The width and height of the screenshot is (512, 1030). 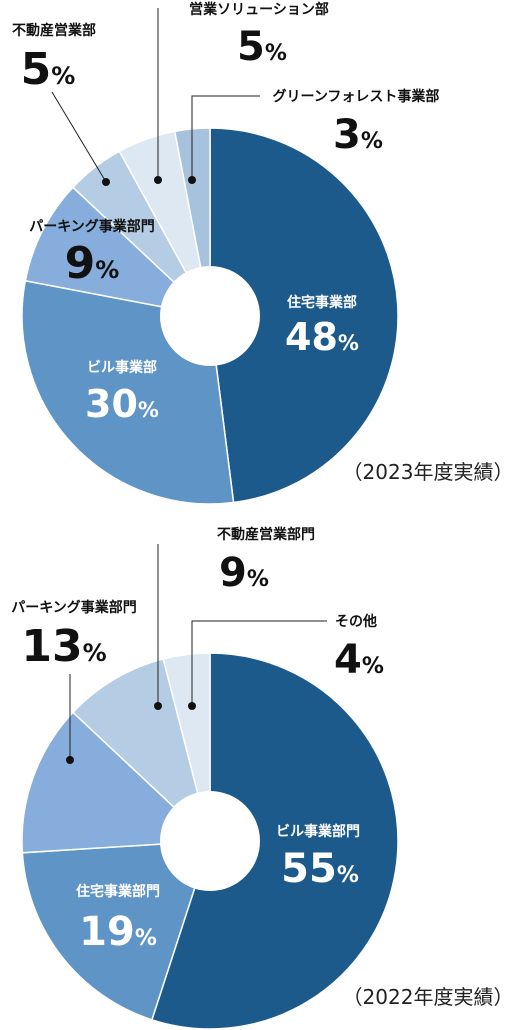 I want to click on chart-caption: （2022年度実績）, so click(x=427, y=997).